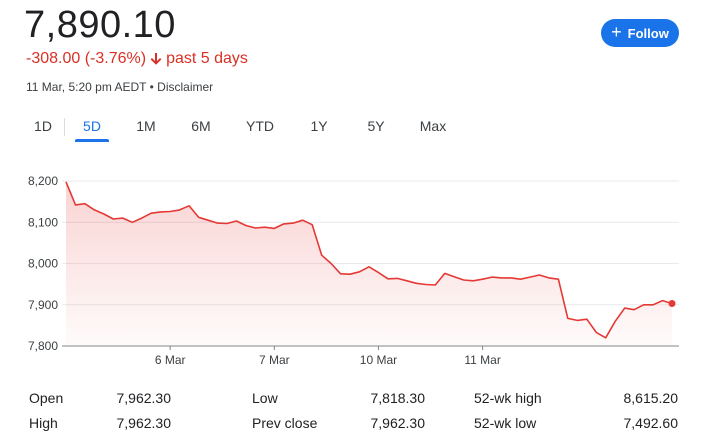 The height and width of the screenshot is (443, 704). I want to click on plus-icon: +, so click(616, 32).